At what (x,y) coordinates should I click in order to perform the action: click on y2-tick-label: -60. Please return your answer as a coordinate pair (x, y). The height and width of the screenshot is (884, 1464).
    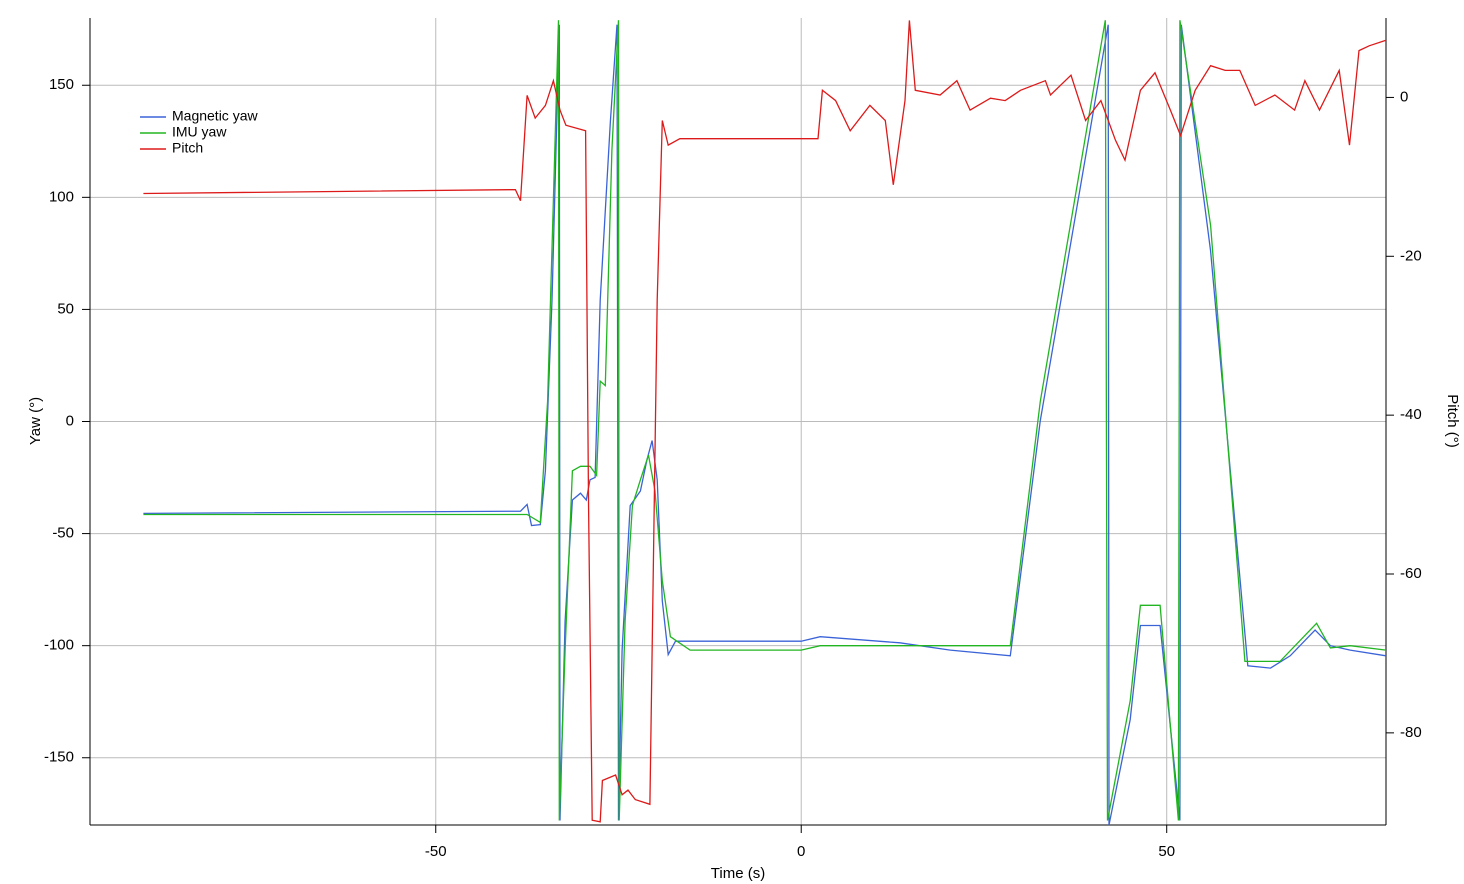
    Looking at the image, I should click on (1411, 573).